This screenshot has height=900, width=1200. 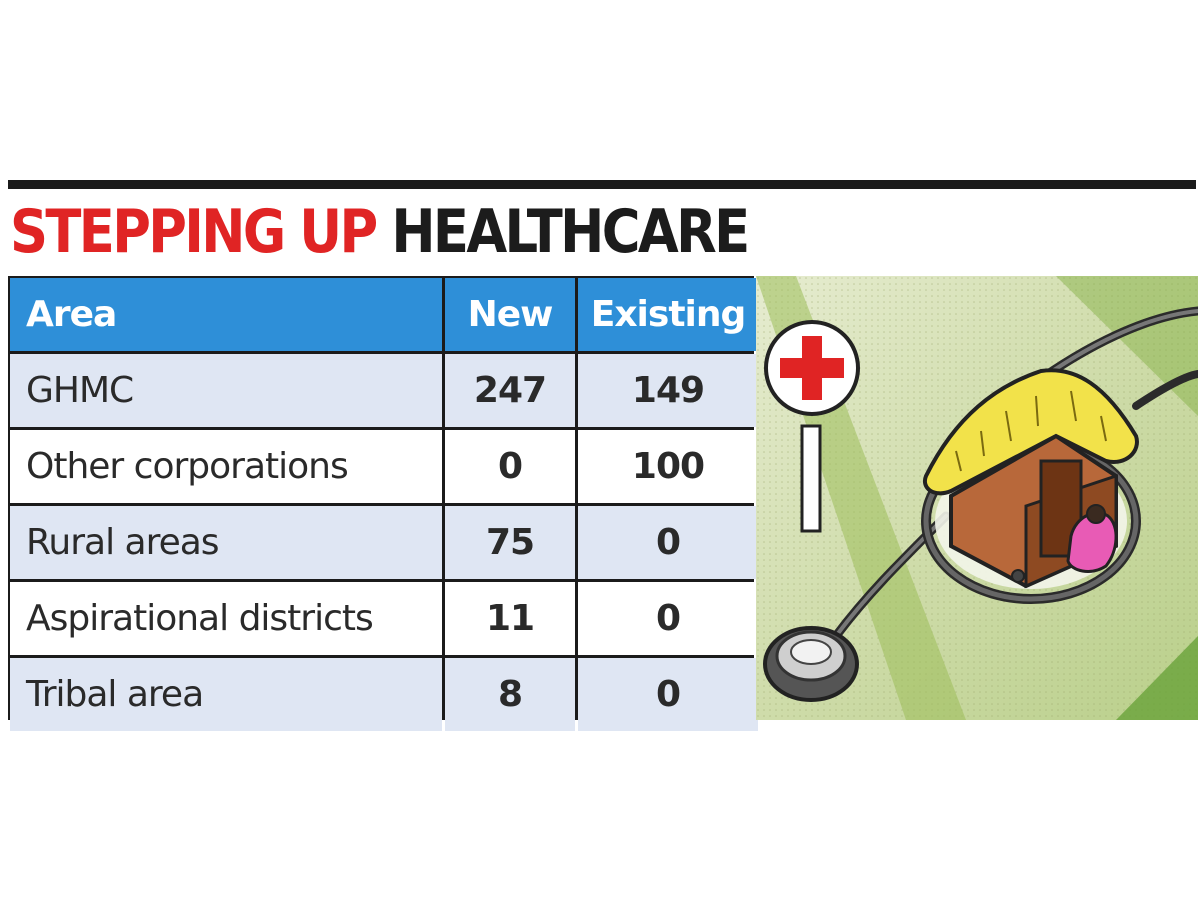 What do you see at coordinates (226, 542) in the screenshot?
I see `row-area: Rural areas` at bounding box center [226, 542].